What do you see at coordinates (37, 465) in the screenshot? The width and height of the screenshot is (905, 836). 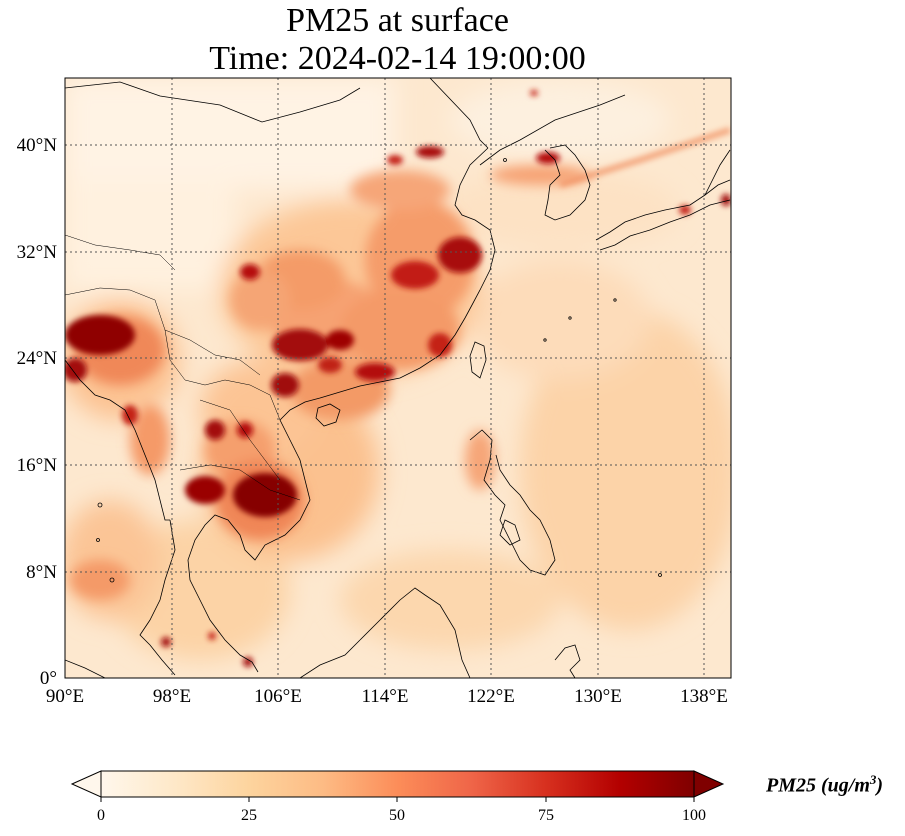 I see `y-tick-label: 16°N` at bounding box center [37, 465].